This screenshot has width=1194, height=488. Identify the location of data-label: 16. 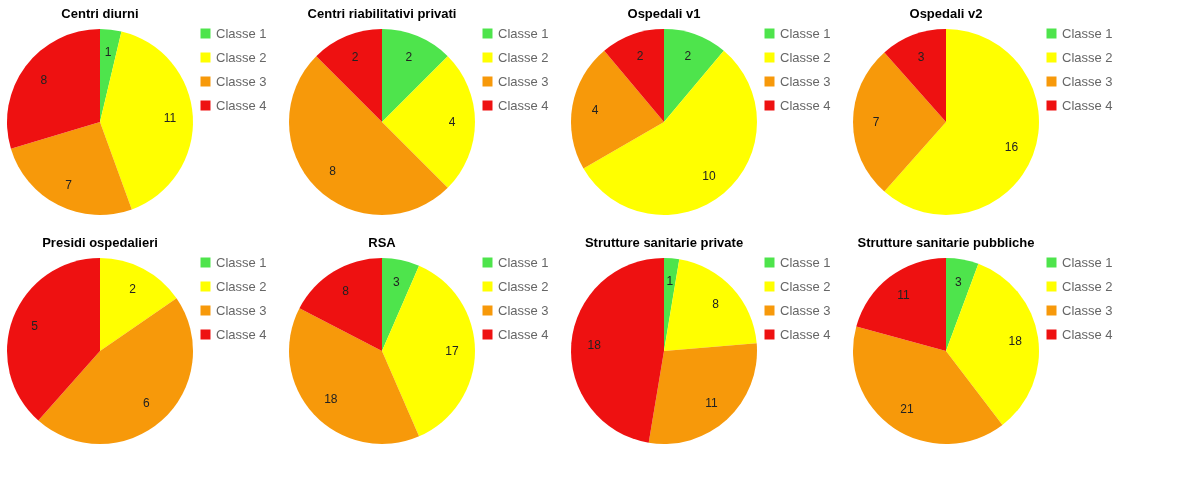
(1011, 146).